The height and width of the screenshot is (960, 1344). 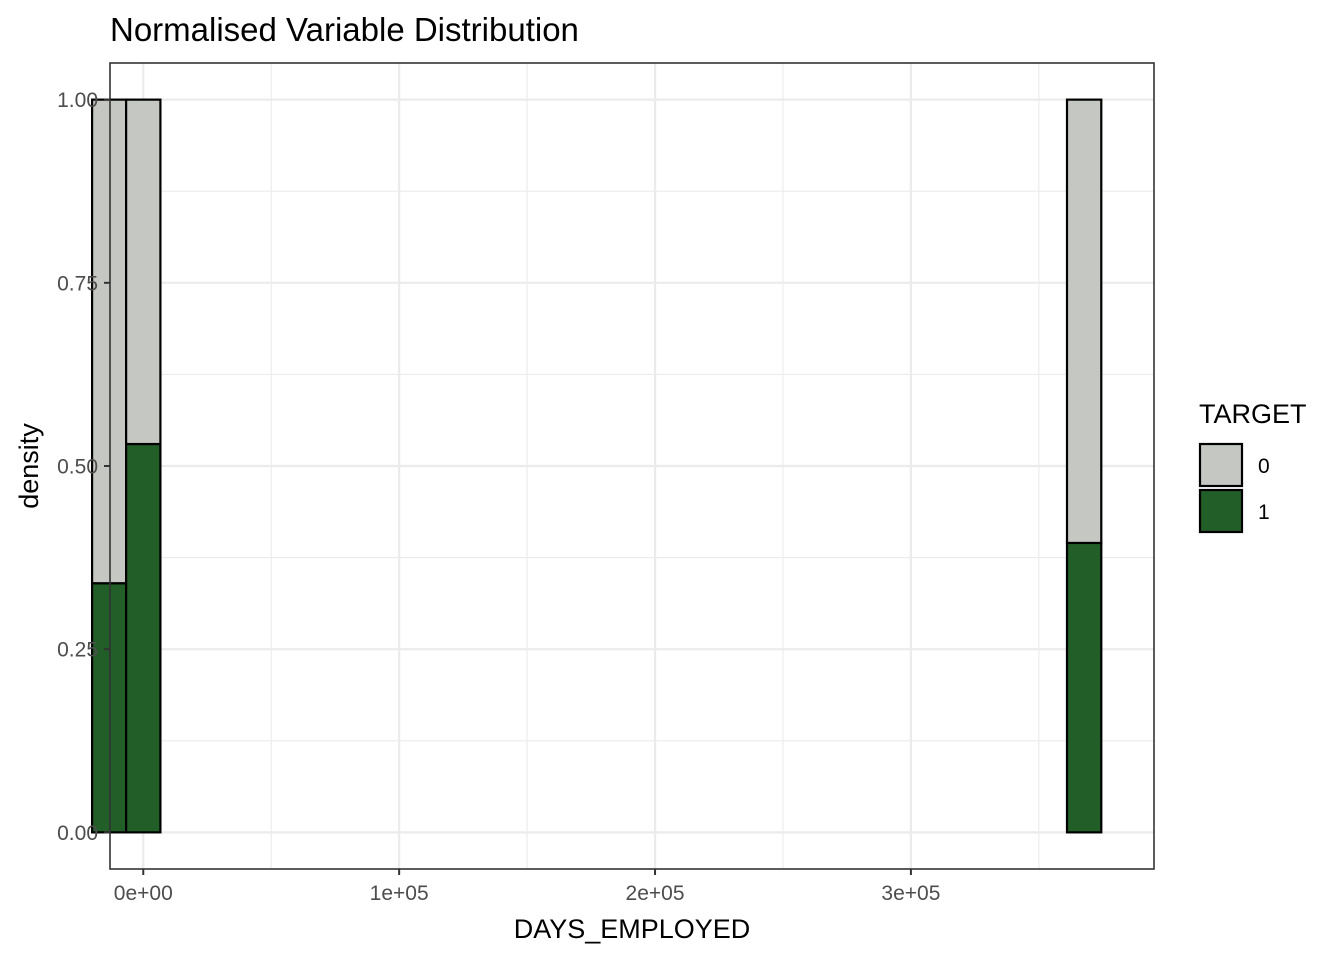 What do you see at coordinates (1264, 466) in the screenshot?
I see `legend-label-target-0: 0` at bounding box center [1264, 466].